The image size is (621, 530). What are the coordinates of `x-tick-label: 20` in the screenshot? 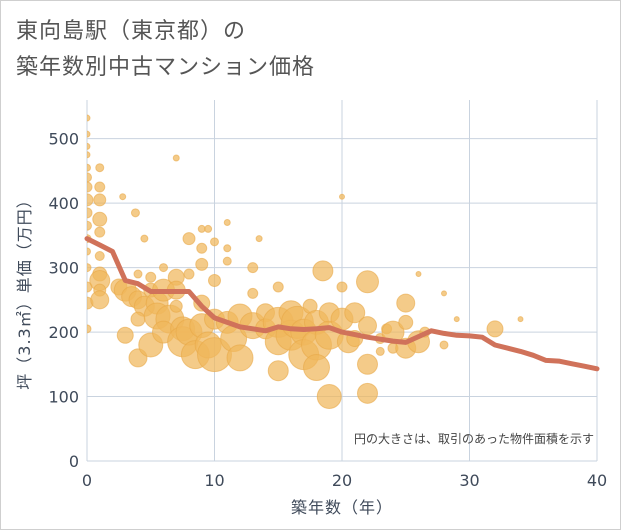 It's located at (342, 480).